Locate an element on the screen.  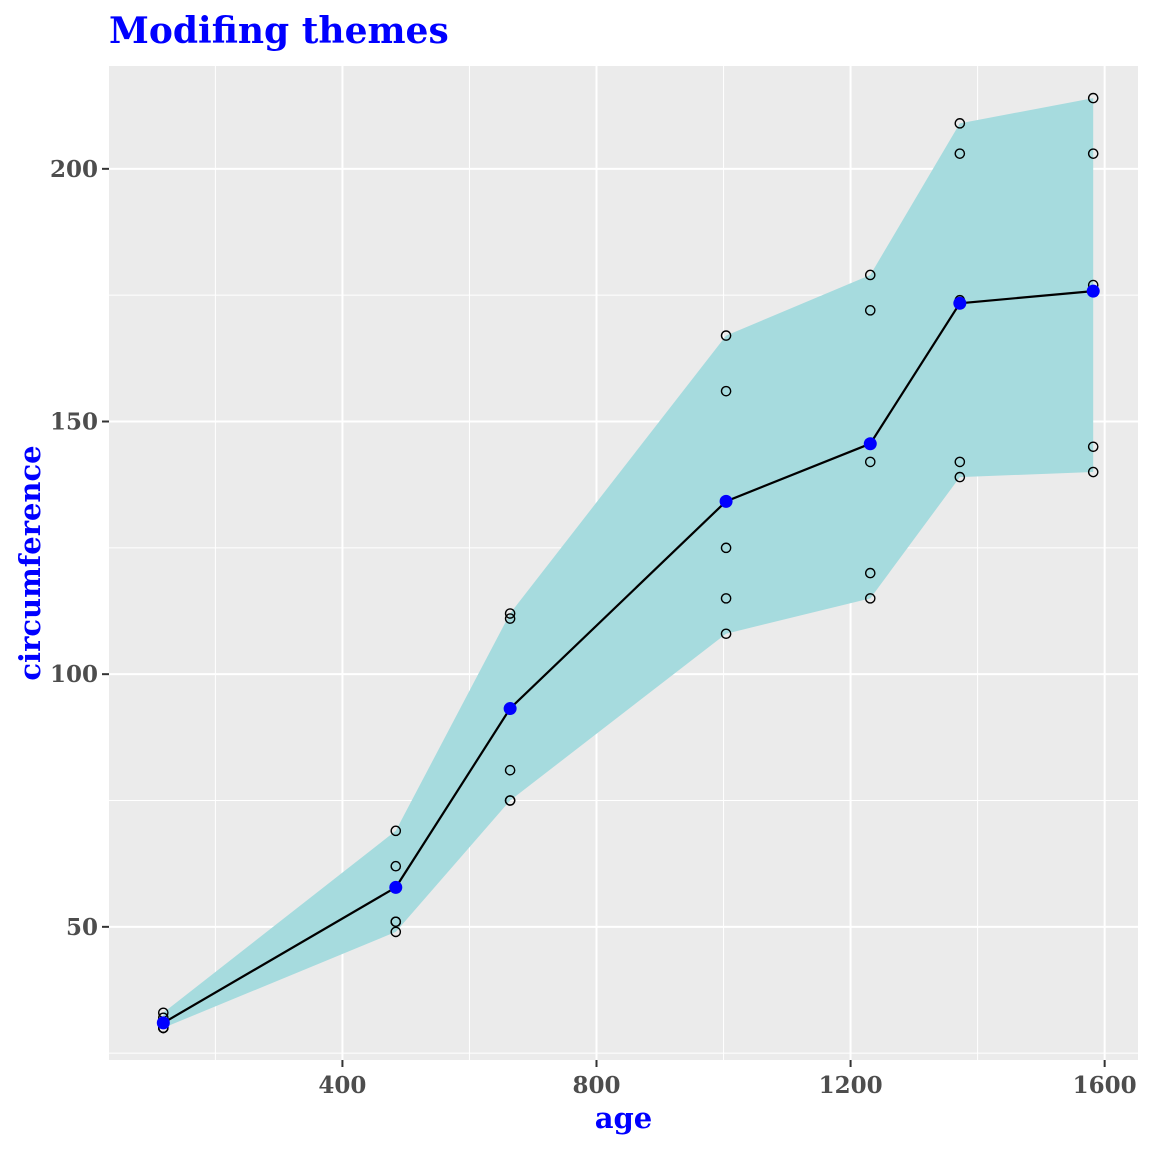
y-tick-label: 50 is located at coordinates (82, 927).